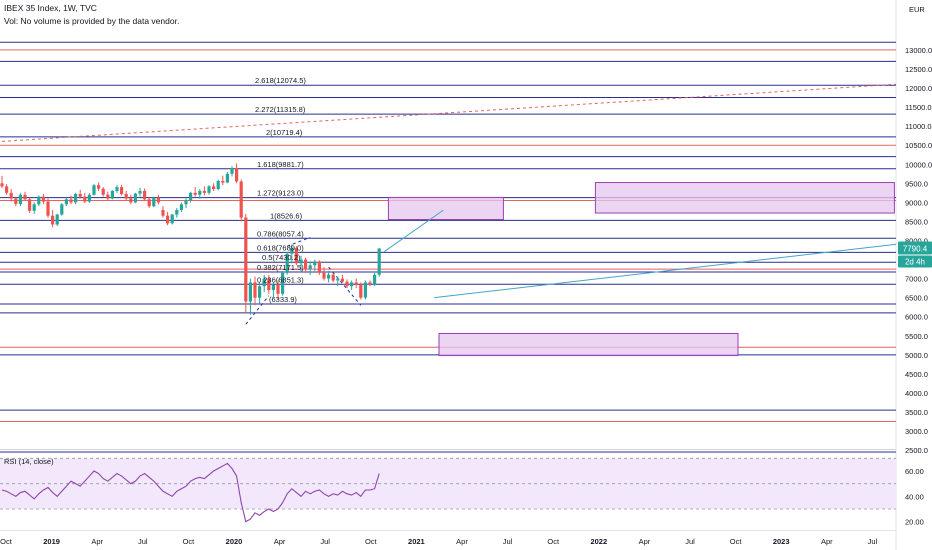  I want to click on candlesticks, so click(190, 239).